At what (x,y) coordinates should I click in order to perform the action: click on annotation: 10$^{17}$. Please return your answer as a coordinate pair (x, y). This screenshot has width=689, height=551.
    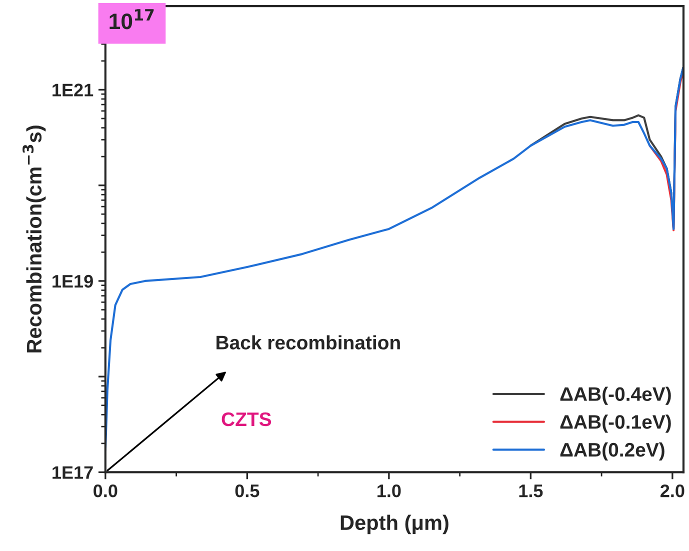
    Looking at the image, I should click on (132, 19).